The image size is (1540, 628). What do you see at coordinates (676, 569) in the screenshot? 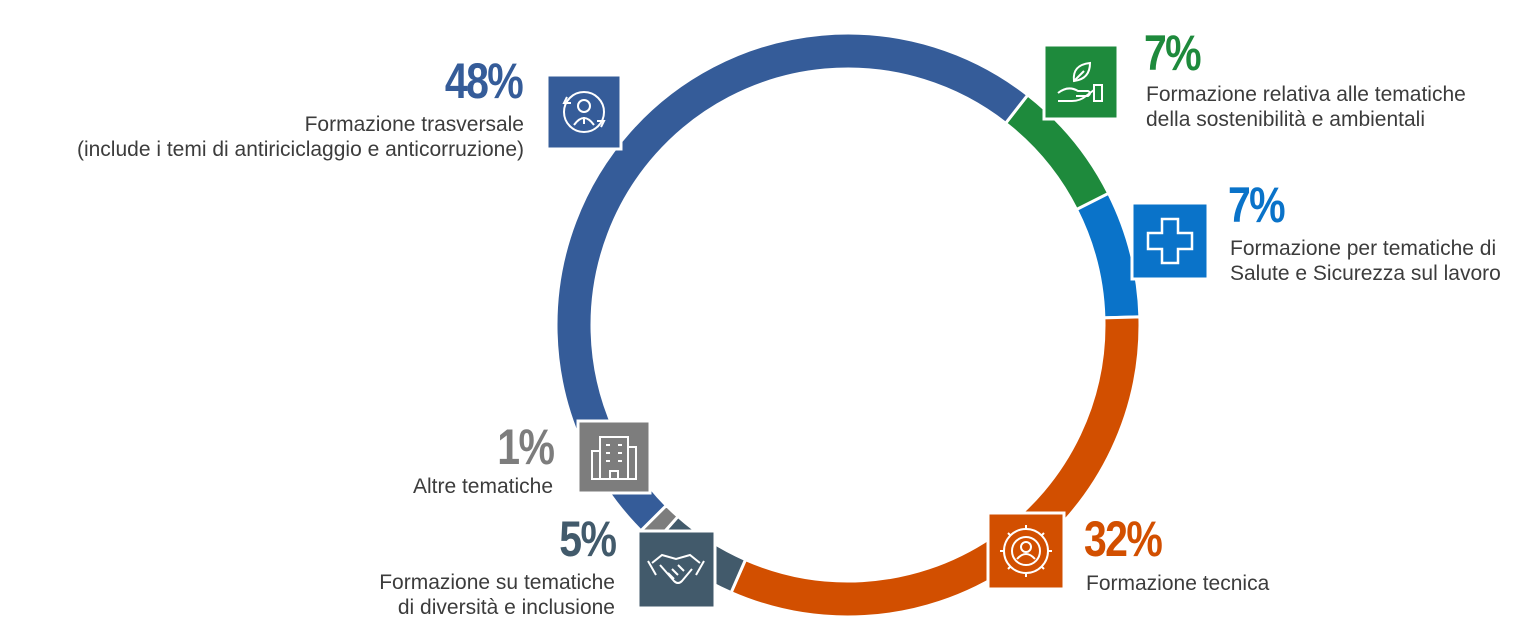
I see `handshake-icon` at bounding box center [676, 569].